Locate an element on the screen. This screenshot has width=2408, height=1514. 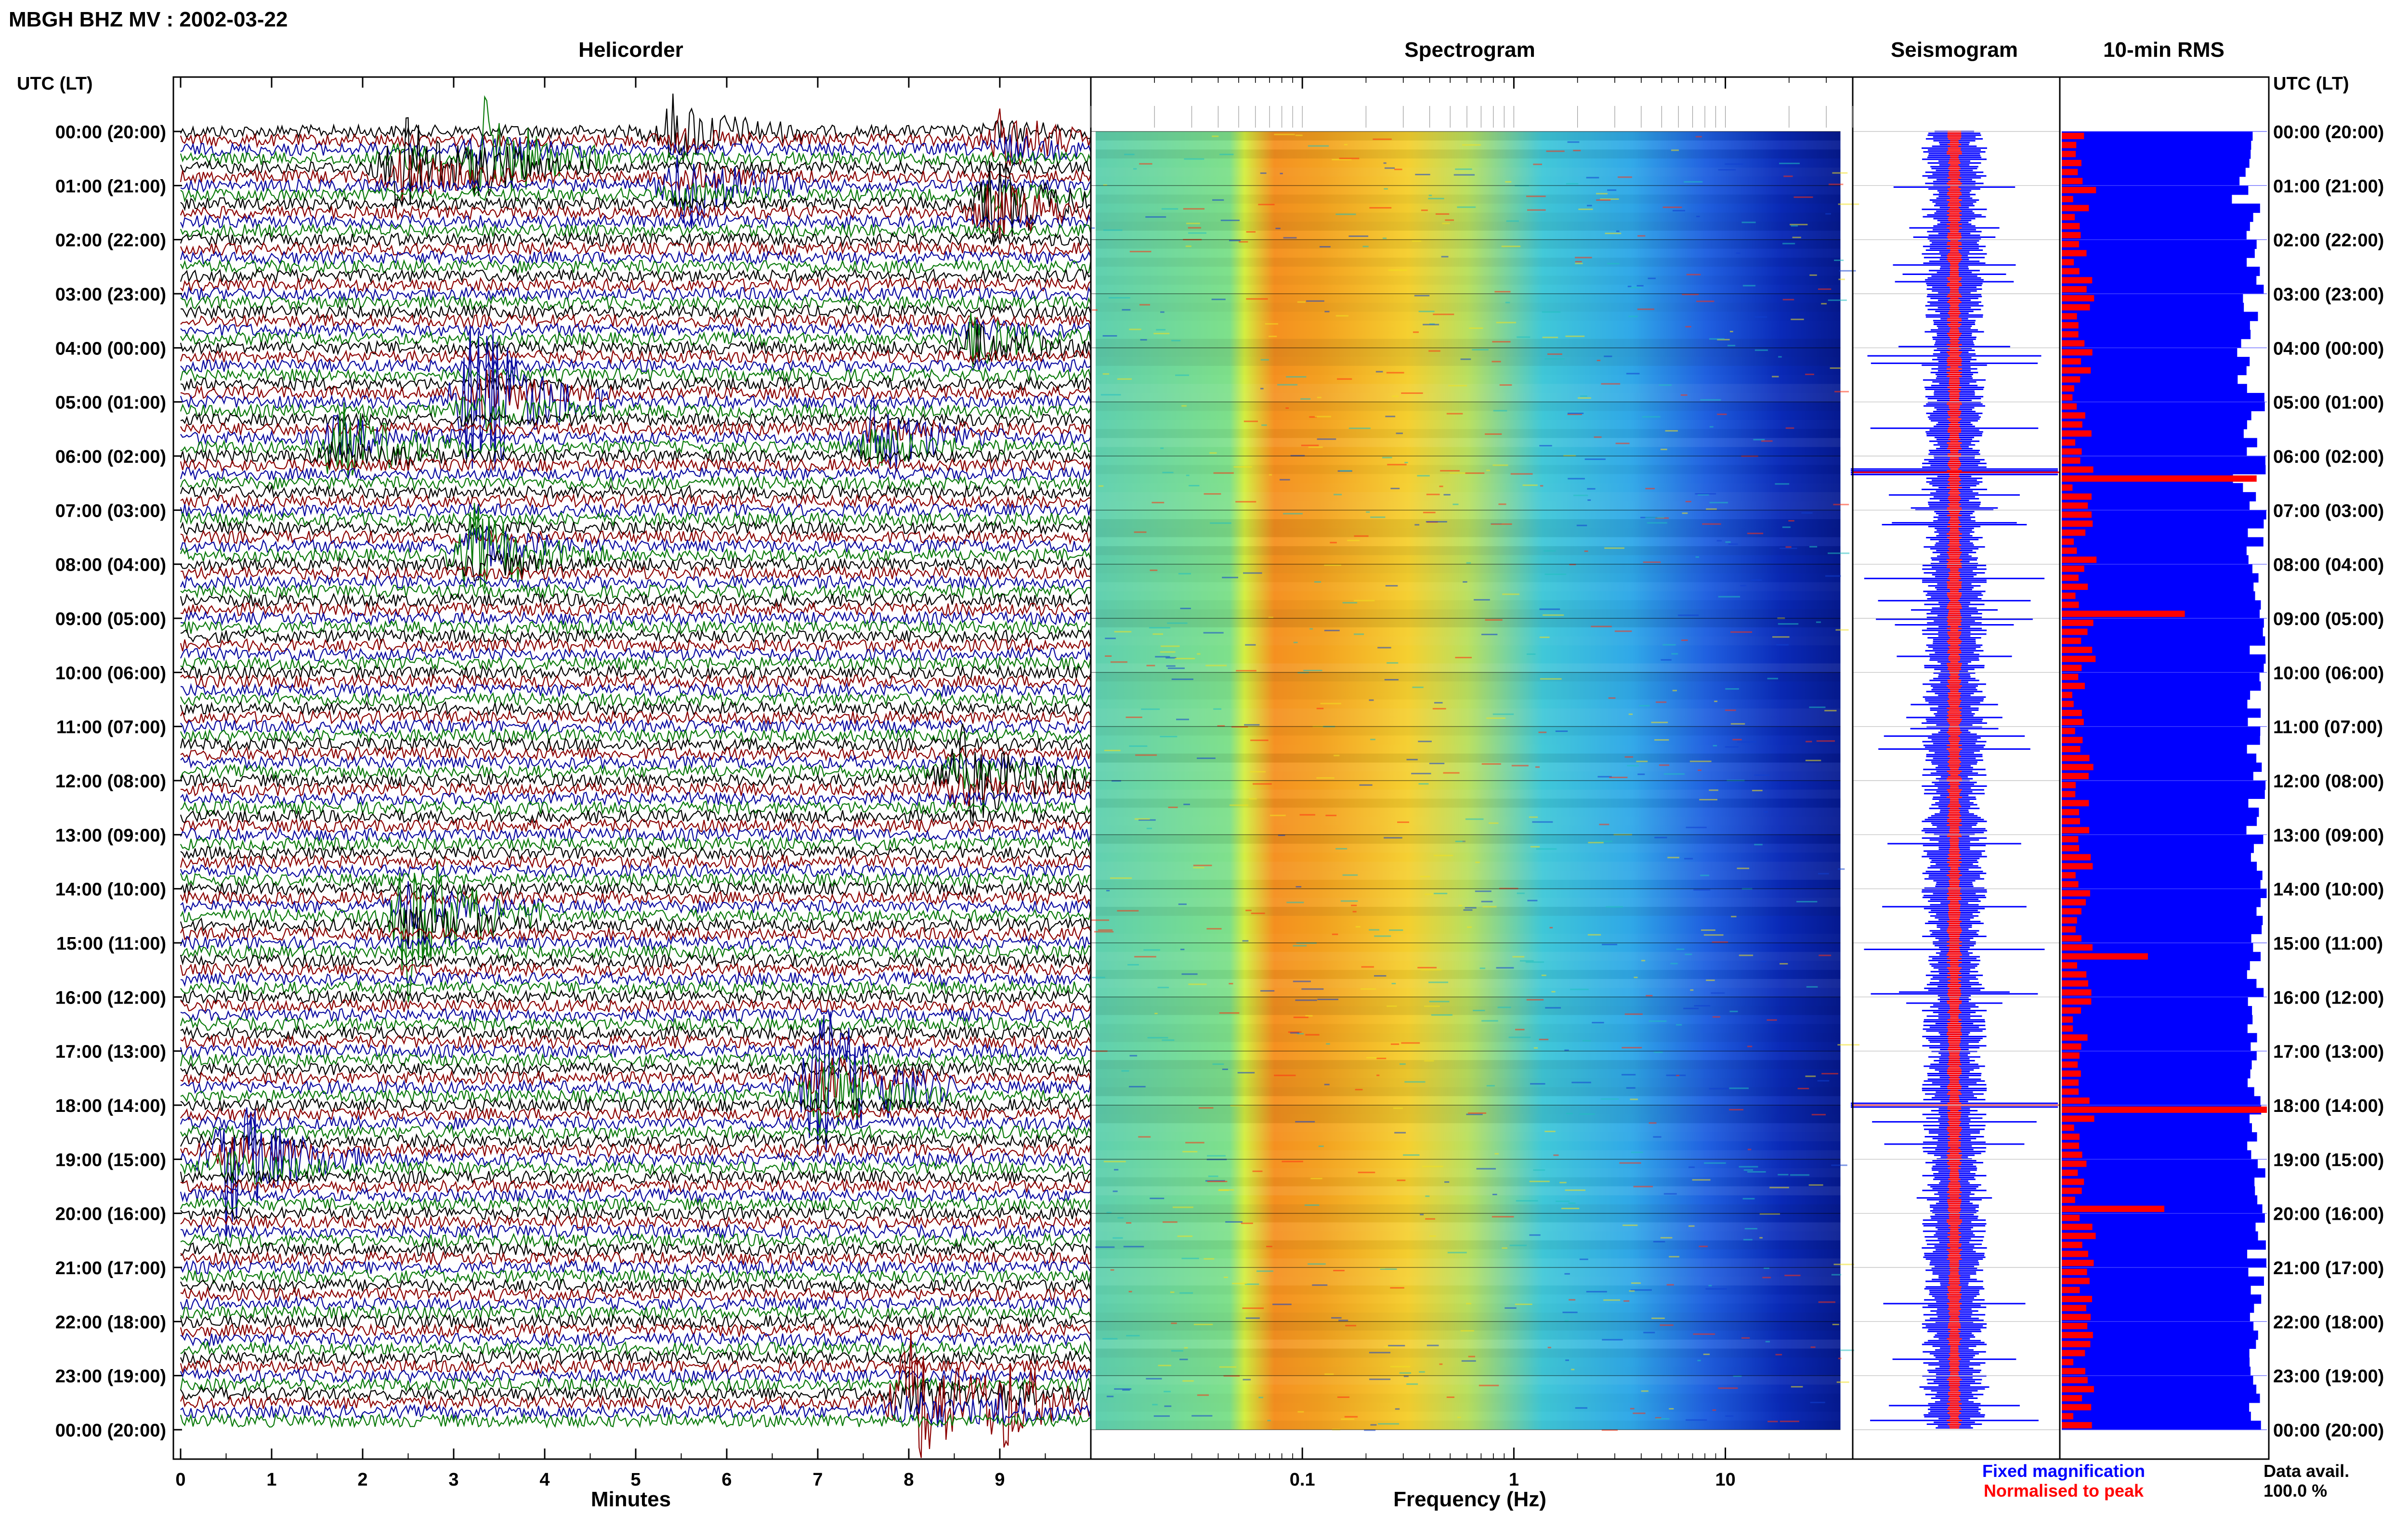
time-label-right: 12:00 (08:00) is located at coordinates (2328, 781).